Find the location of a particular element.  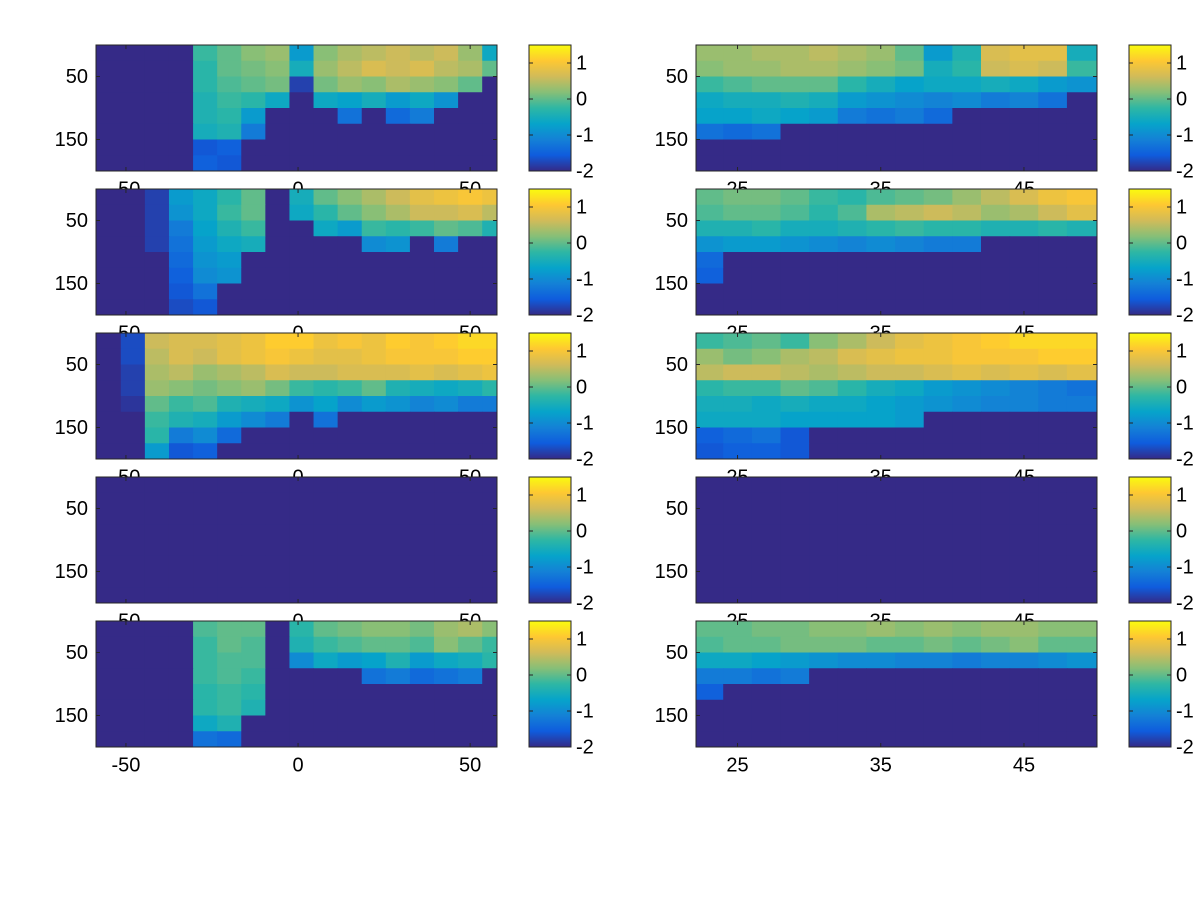

colorbar-tick-label: 0 is located at coordinates (1181, 243).